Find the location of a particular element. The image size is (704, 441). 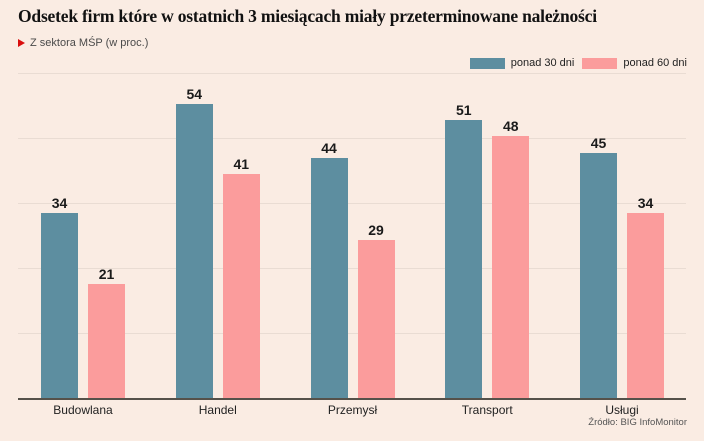

red-triangle-icon is located at coordinates (21, 43).